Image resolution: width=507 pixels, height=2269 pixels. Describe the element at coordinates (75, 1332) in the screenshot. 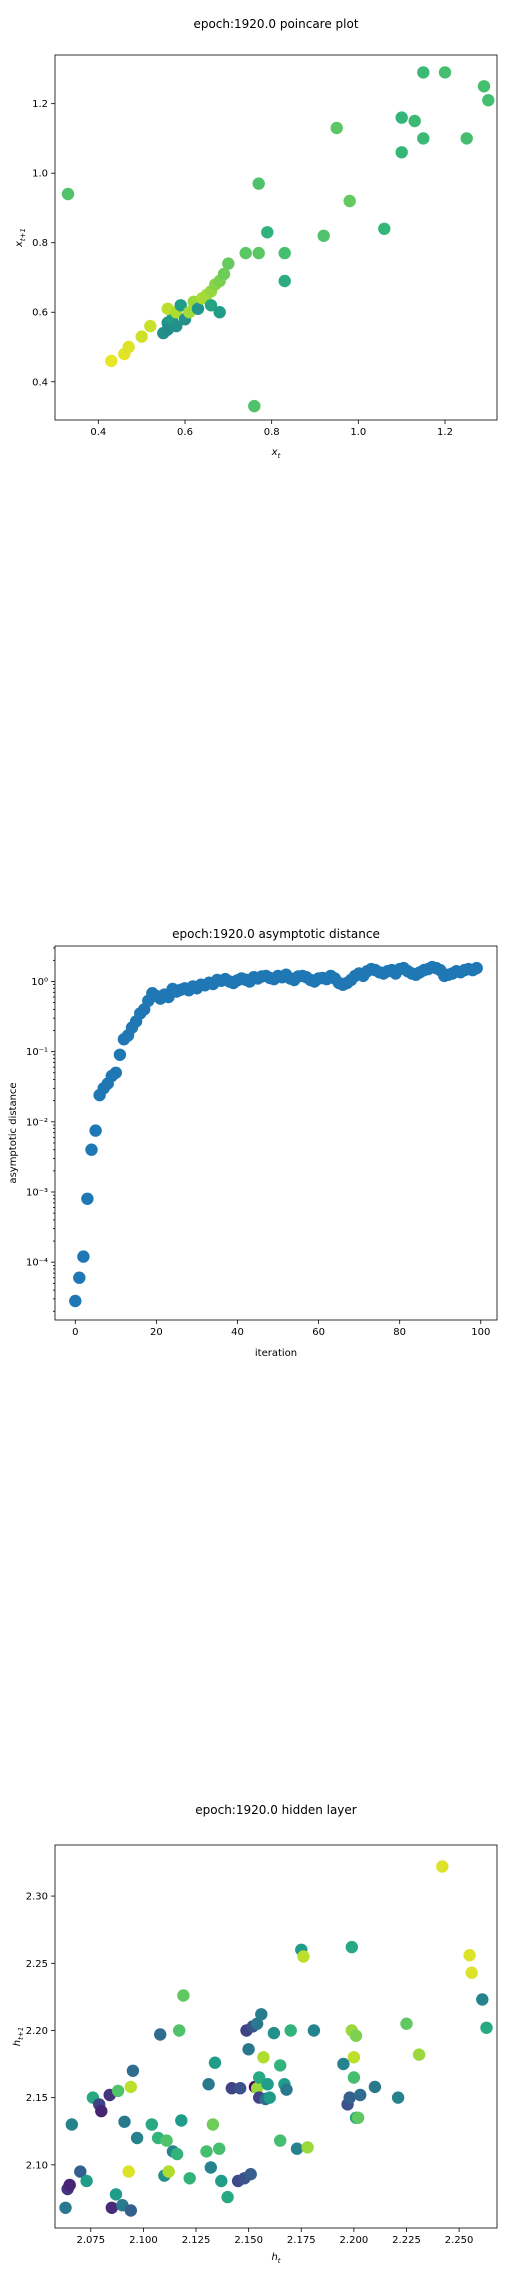

I see `x-tick-label: 0` at that location.